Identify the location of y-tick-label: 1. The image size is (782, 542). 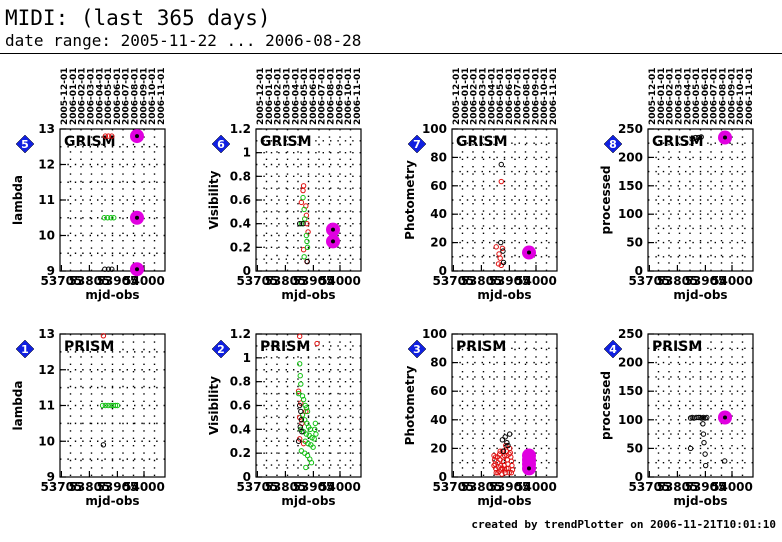
(247, 153).